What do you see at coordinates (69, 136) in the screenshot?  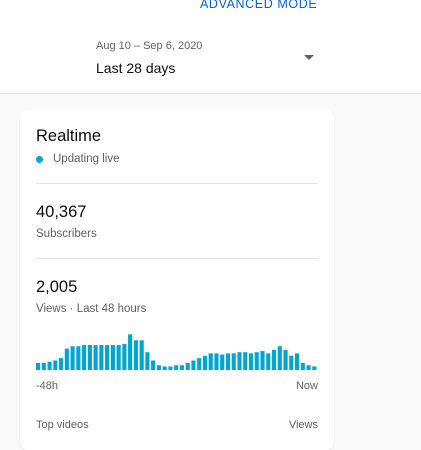 I see `realtime-title: Realtime` at bounding box center [69, 136].